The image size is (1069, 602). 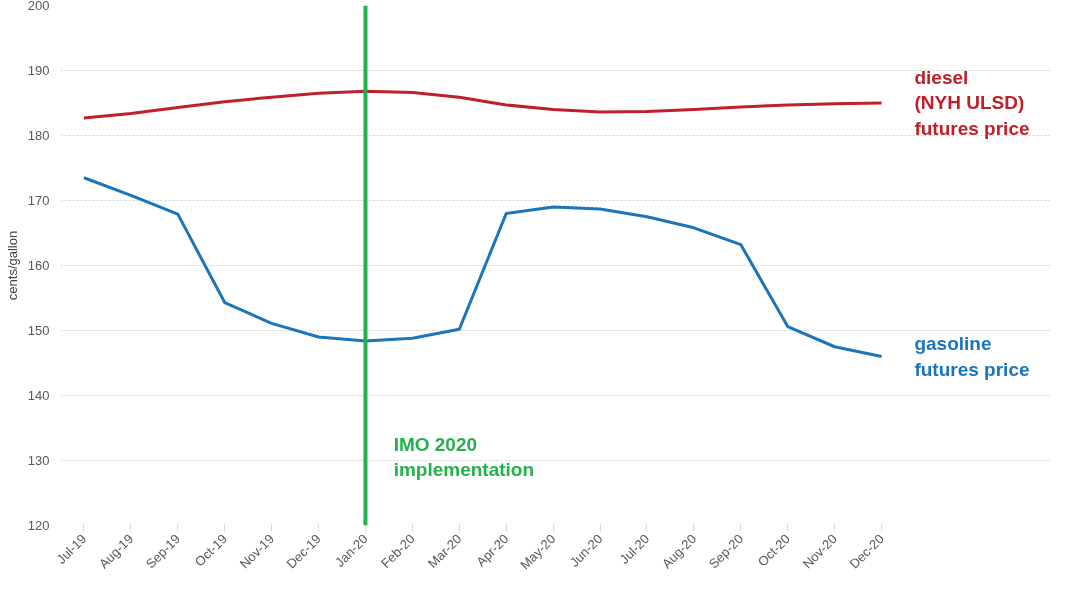 I want to click on y-tick-label: 160, so click(x=38, y=265).